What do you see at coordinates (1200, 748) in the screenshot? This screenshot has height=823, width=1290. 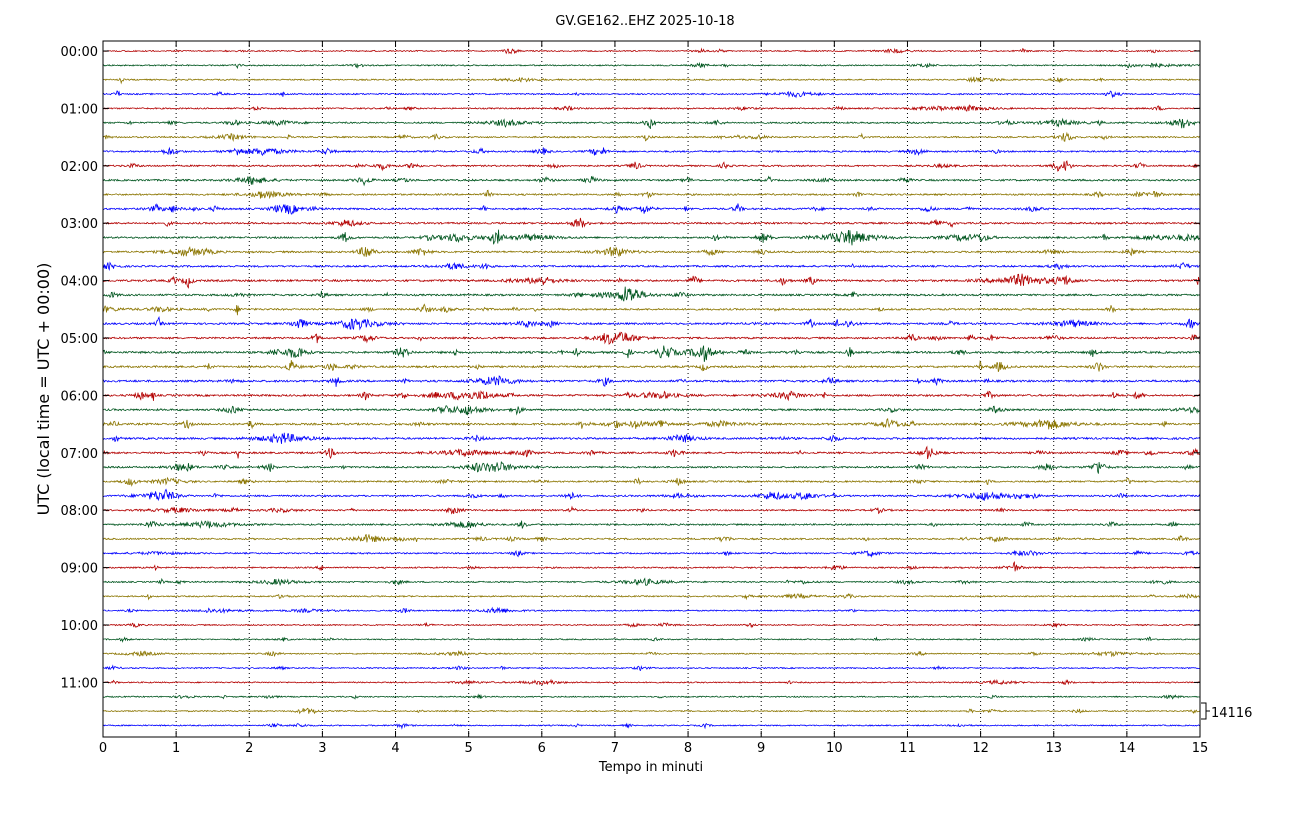 I see `x-tick-label: 15` at bounding box center [1200, 748].